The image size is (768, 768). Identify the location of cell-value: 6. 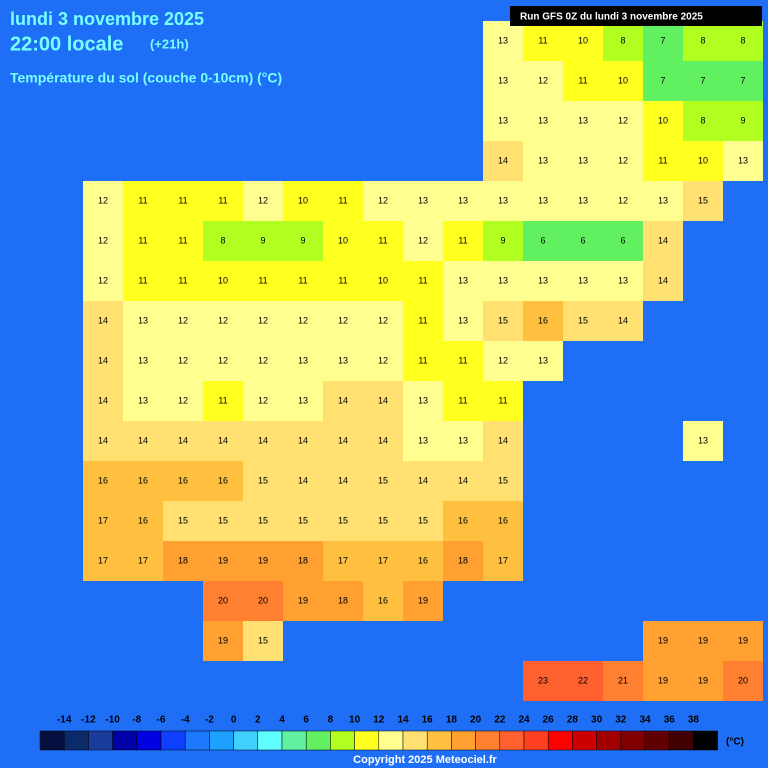
(542, 240).